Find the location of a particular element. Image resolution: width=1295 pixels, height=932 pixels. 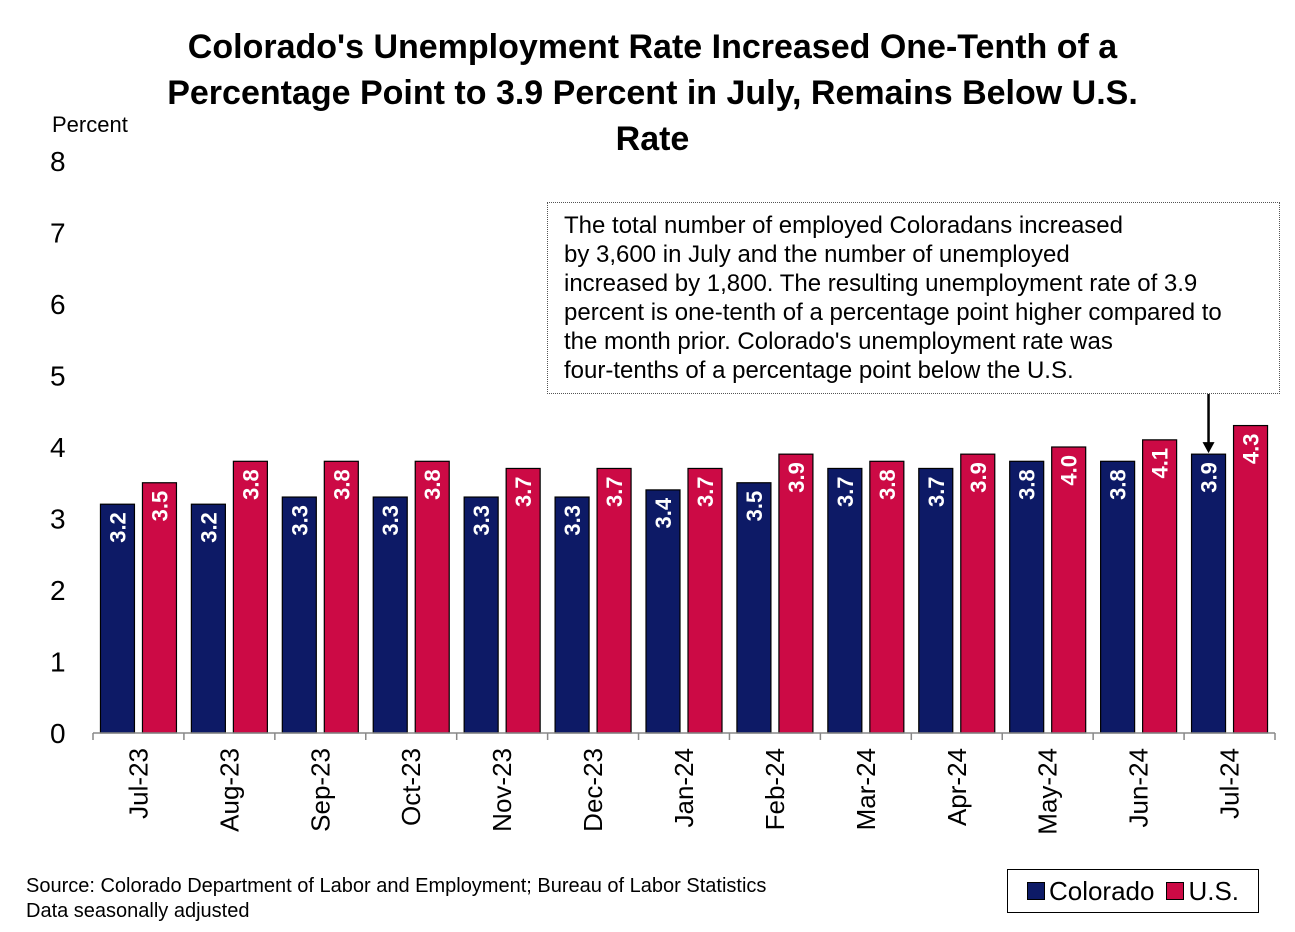

y-tick-label: 7 is located at coordinates (58, 233).